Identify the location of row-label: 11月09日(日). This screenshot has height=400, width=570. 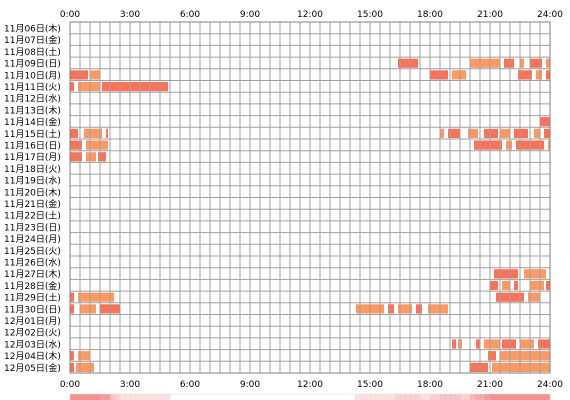
(32, 64).